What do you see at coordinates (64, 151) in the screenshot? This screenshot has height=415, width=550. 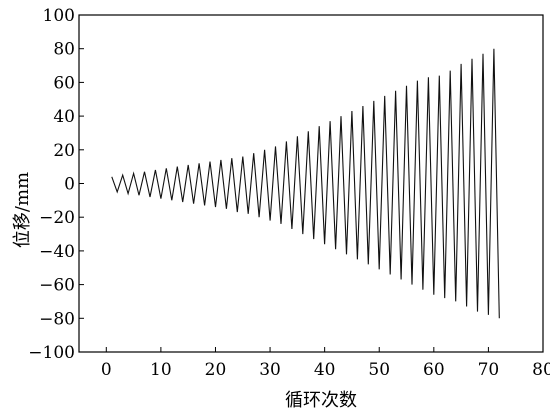 I see `y-tick-label: 20` at bounding box center [64, 151].